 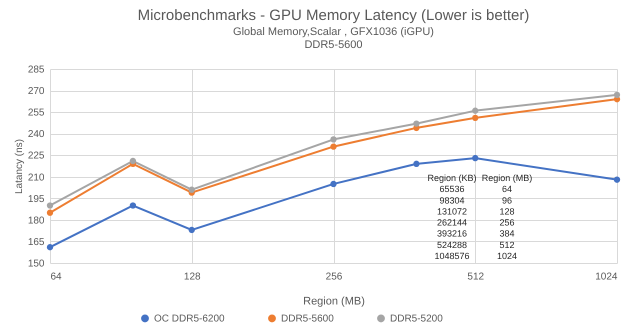 What do you see at coordinates (36, 92) in the screenshot?
I see `y-tick-label: 270` at bounding box center [36, 92].